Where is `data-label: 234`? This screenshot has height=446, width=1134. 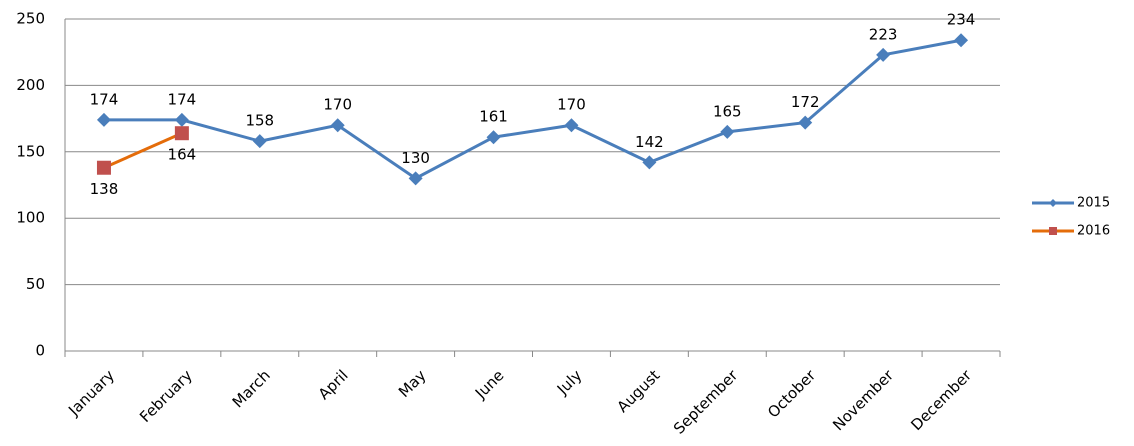
data-label: 234 is located at coordinates (961, 20).